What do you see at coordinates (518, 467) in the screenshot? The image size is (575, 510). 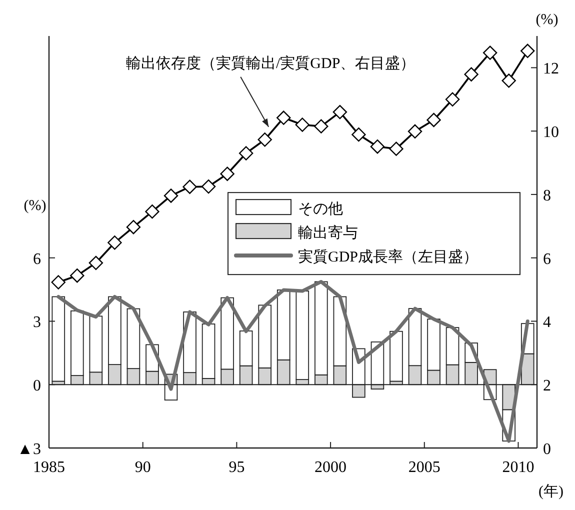 I see `x-tick-label: 2010` at bounding box center [518, 467].